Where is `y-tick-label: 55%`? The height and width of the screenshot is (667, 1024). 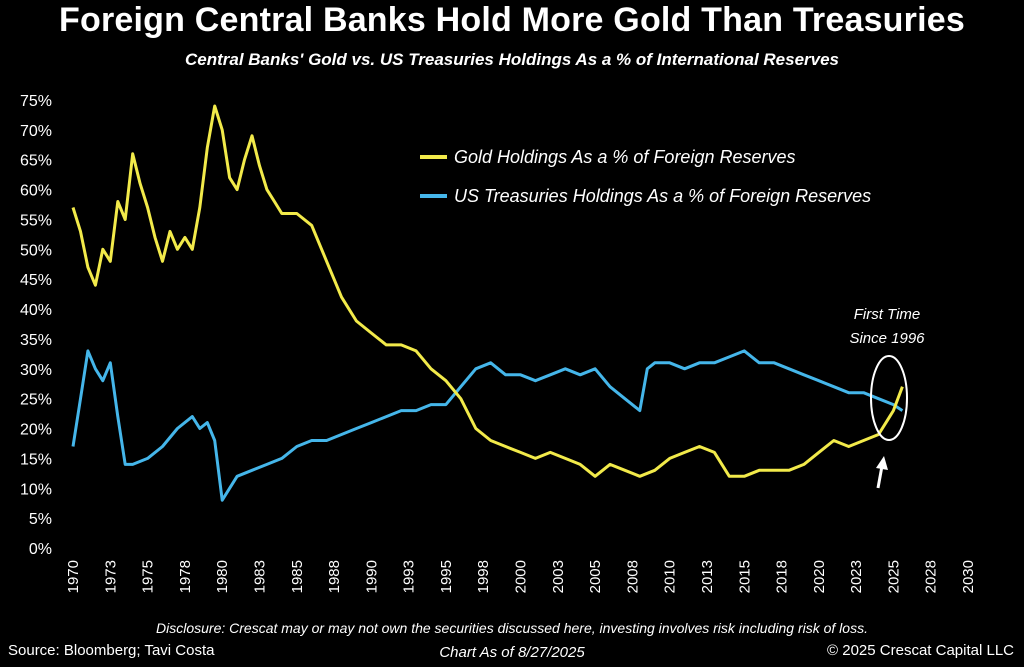
y-tick-label: 55% is located at coordinates (36, 220).